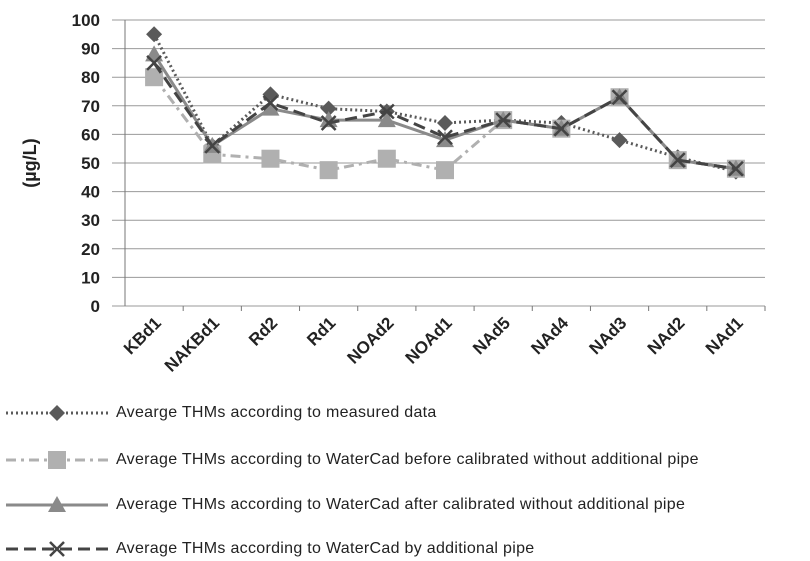 Image resolution: width=810 pixels, height=561 pixels. What do you see at coordinates (90, 163) in the screenshot?
I see `y-tick-label: 50` at bounding box center [90, 163].